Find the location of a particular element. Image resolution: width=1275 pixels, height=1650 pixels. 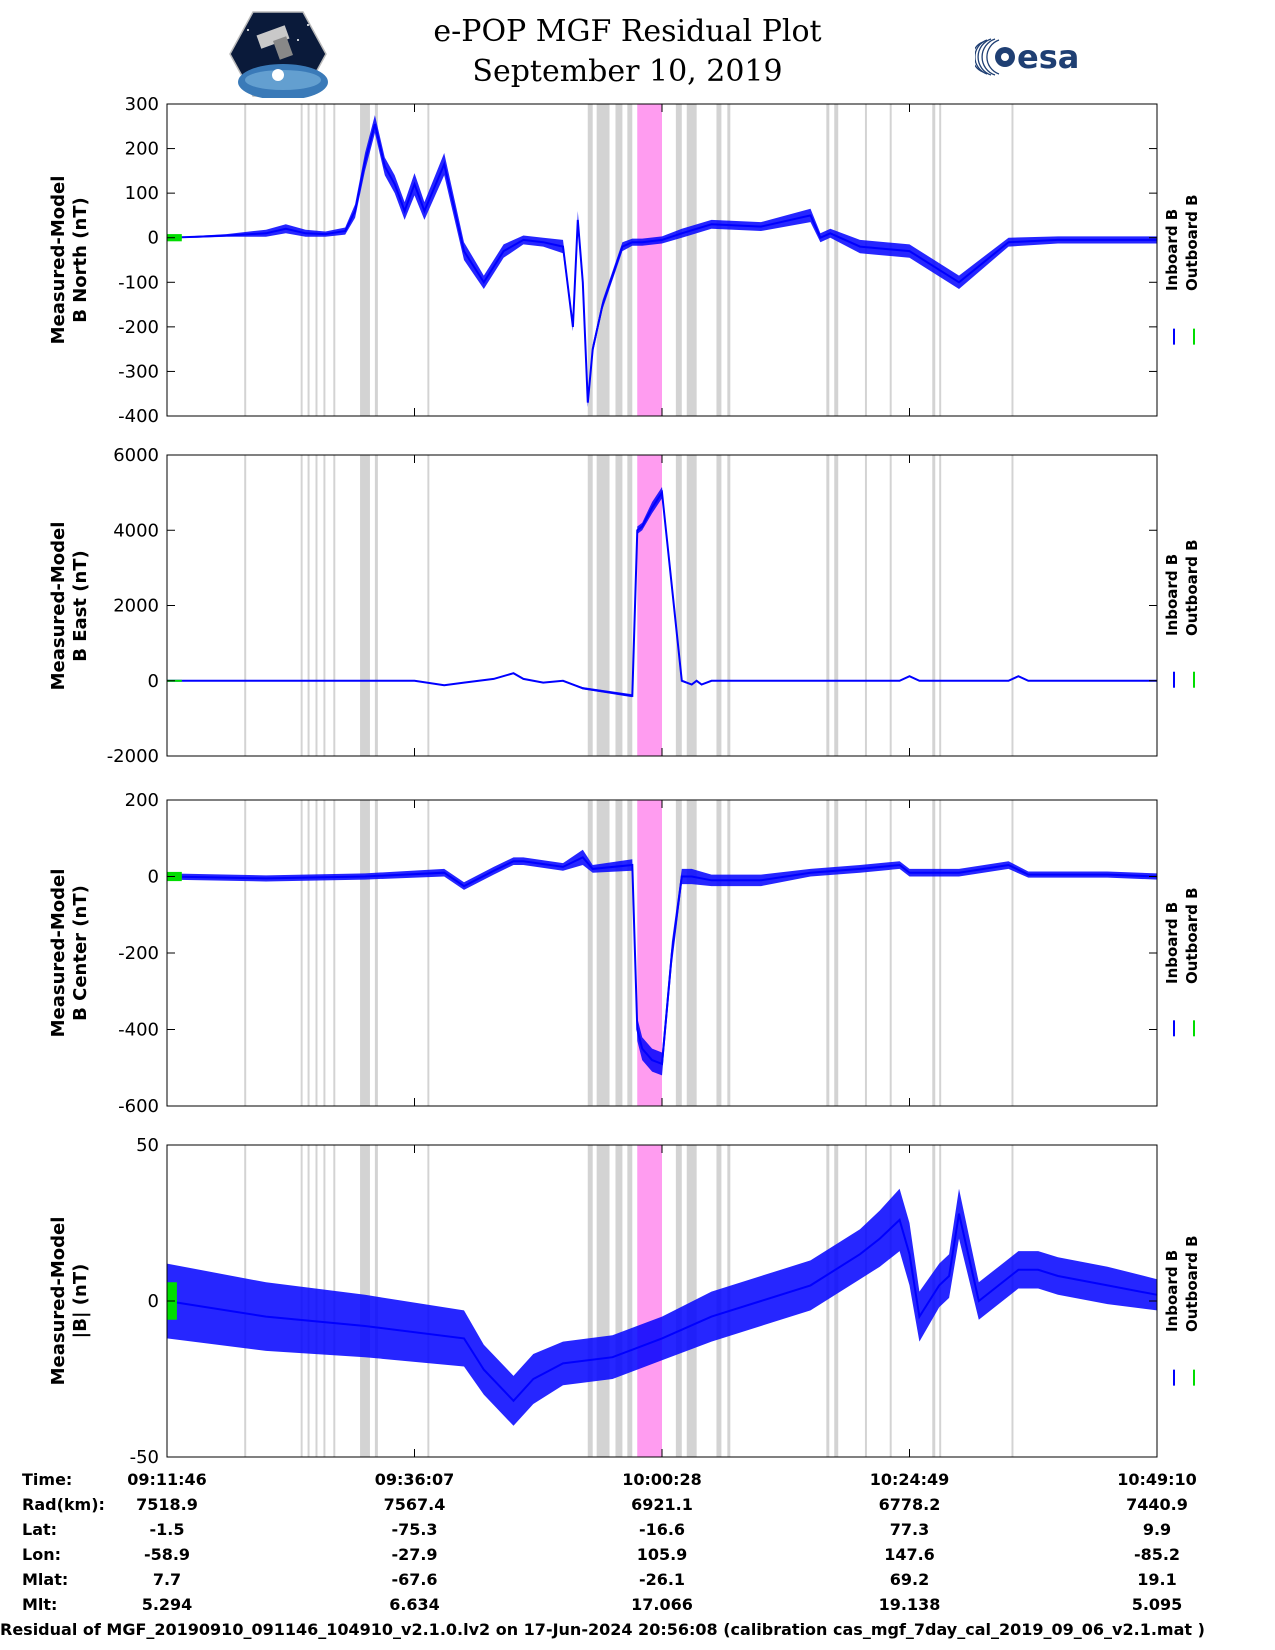

ephemeris-value: 69.2 is located at coordinates (909, 1579).